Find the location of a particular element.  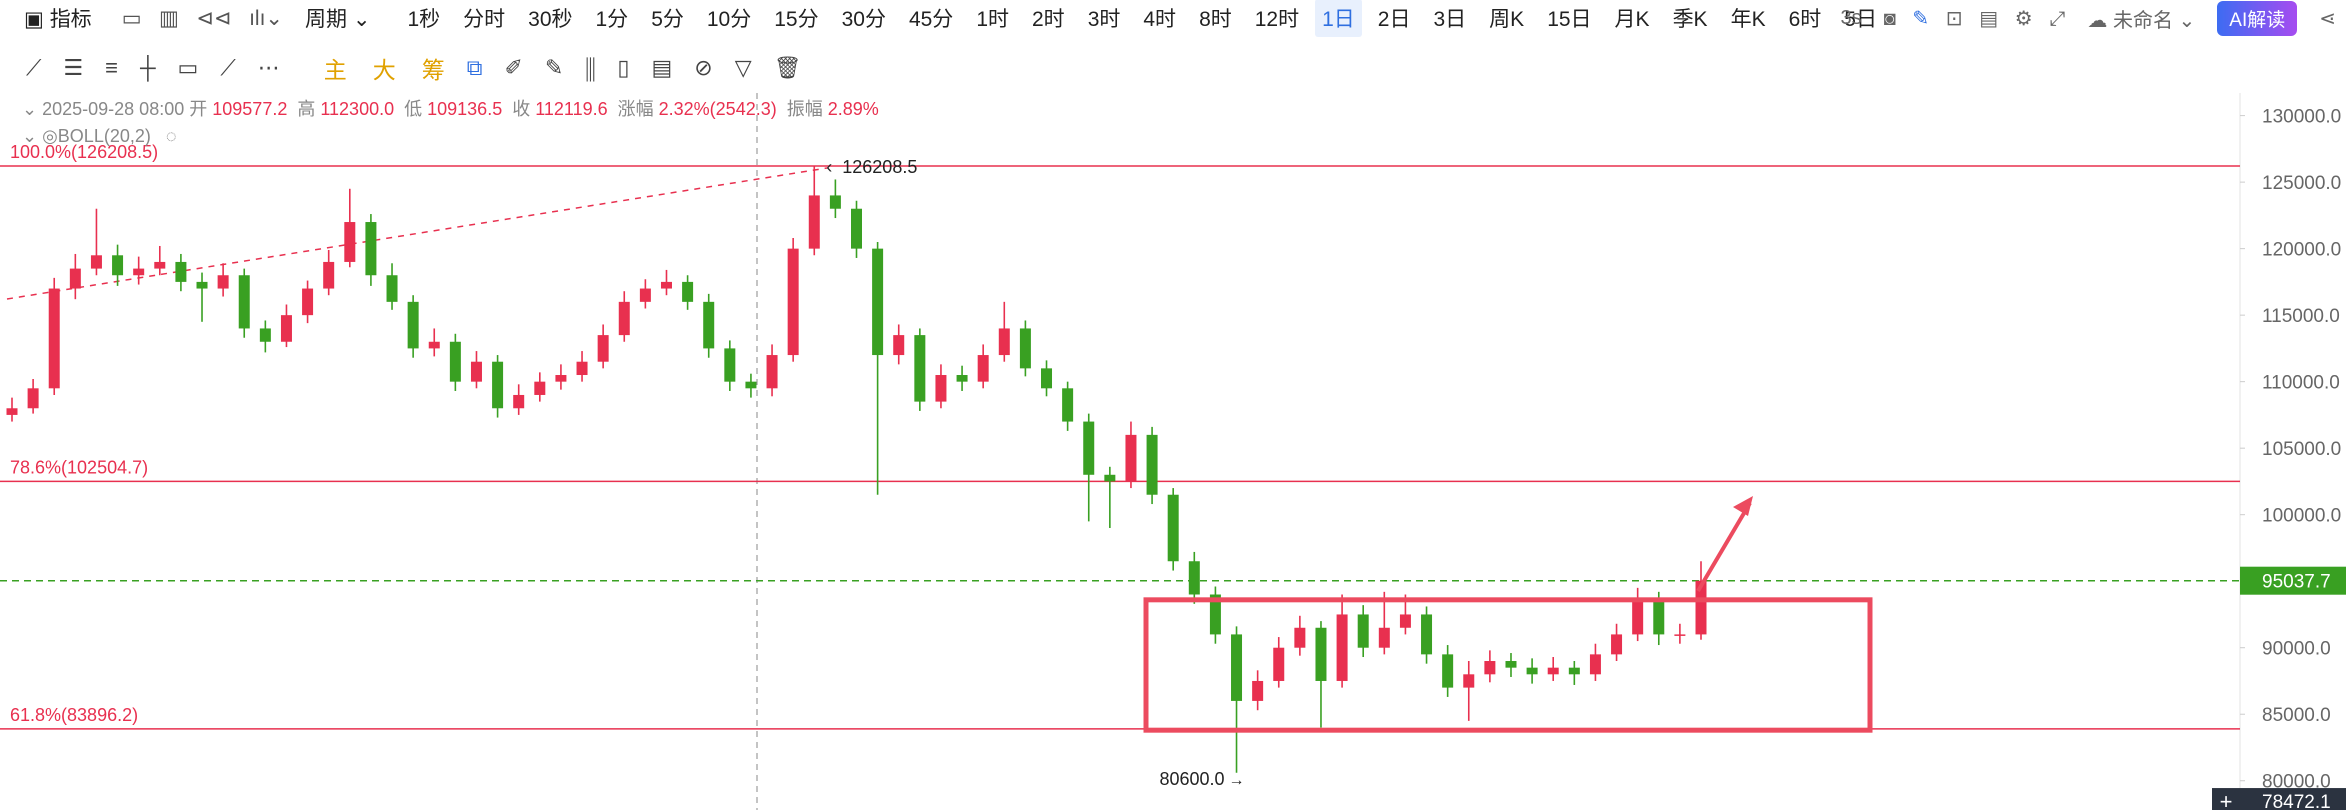

timeframe: 1日 is located at coordinates (1338, 18).